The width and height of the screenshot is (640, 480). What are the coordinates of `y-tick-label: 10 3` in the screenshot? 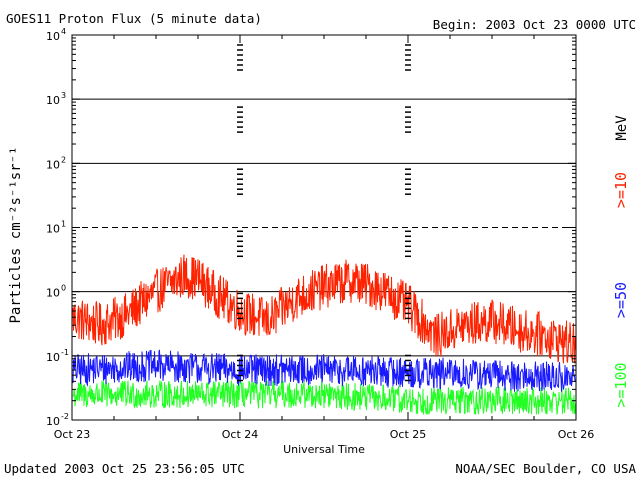 It's located at (56, 99).